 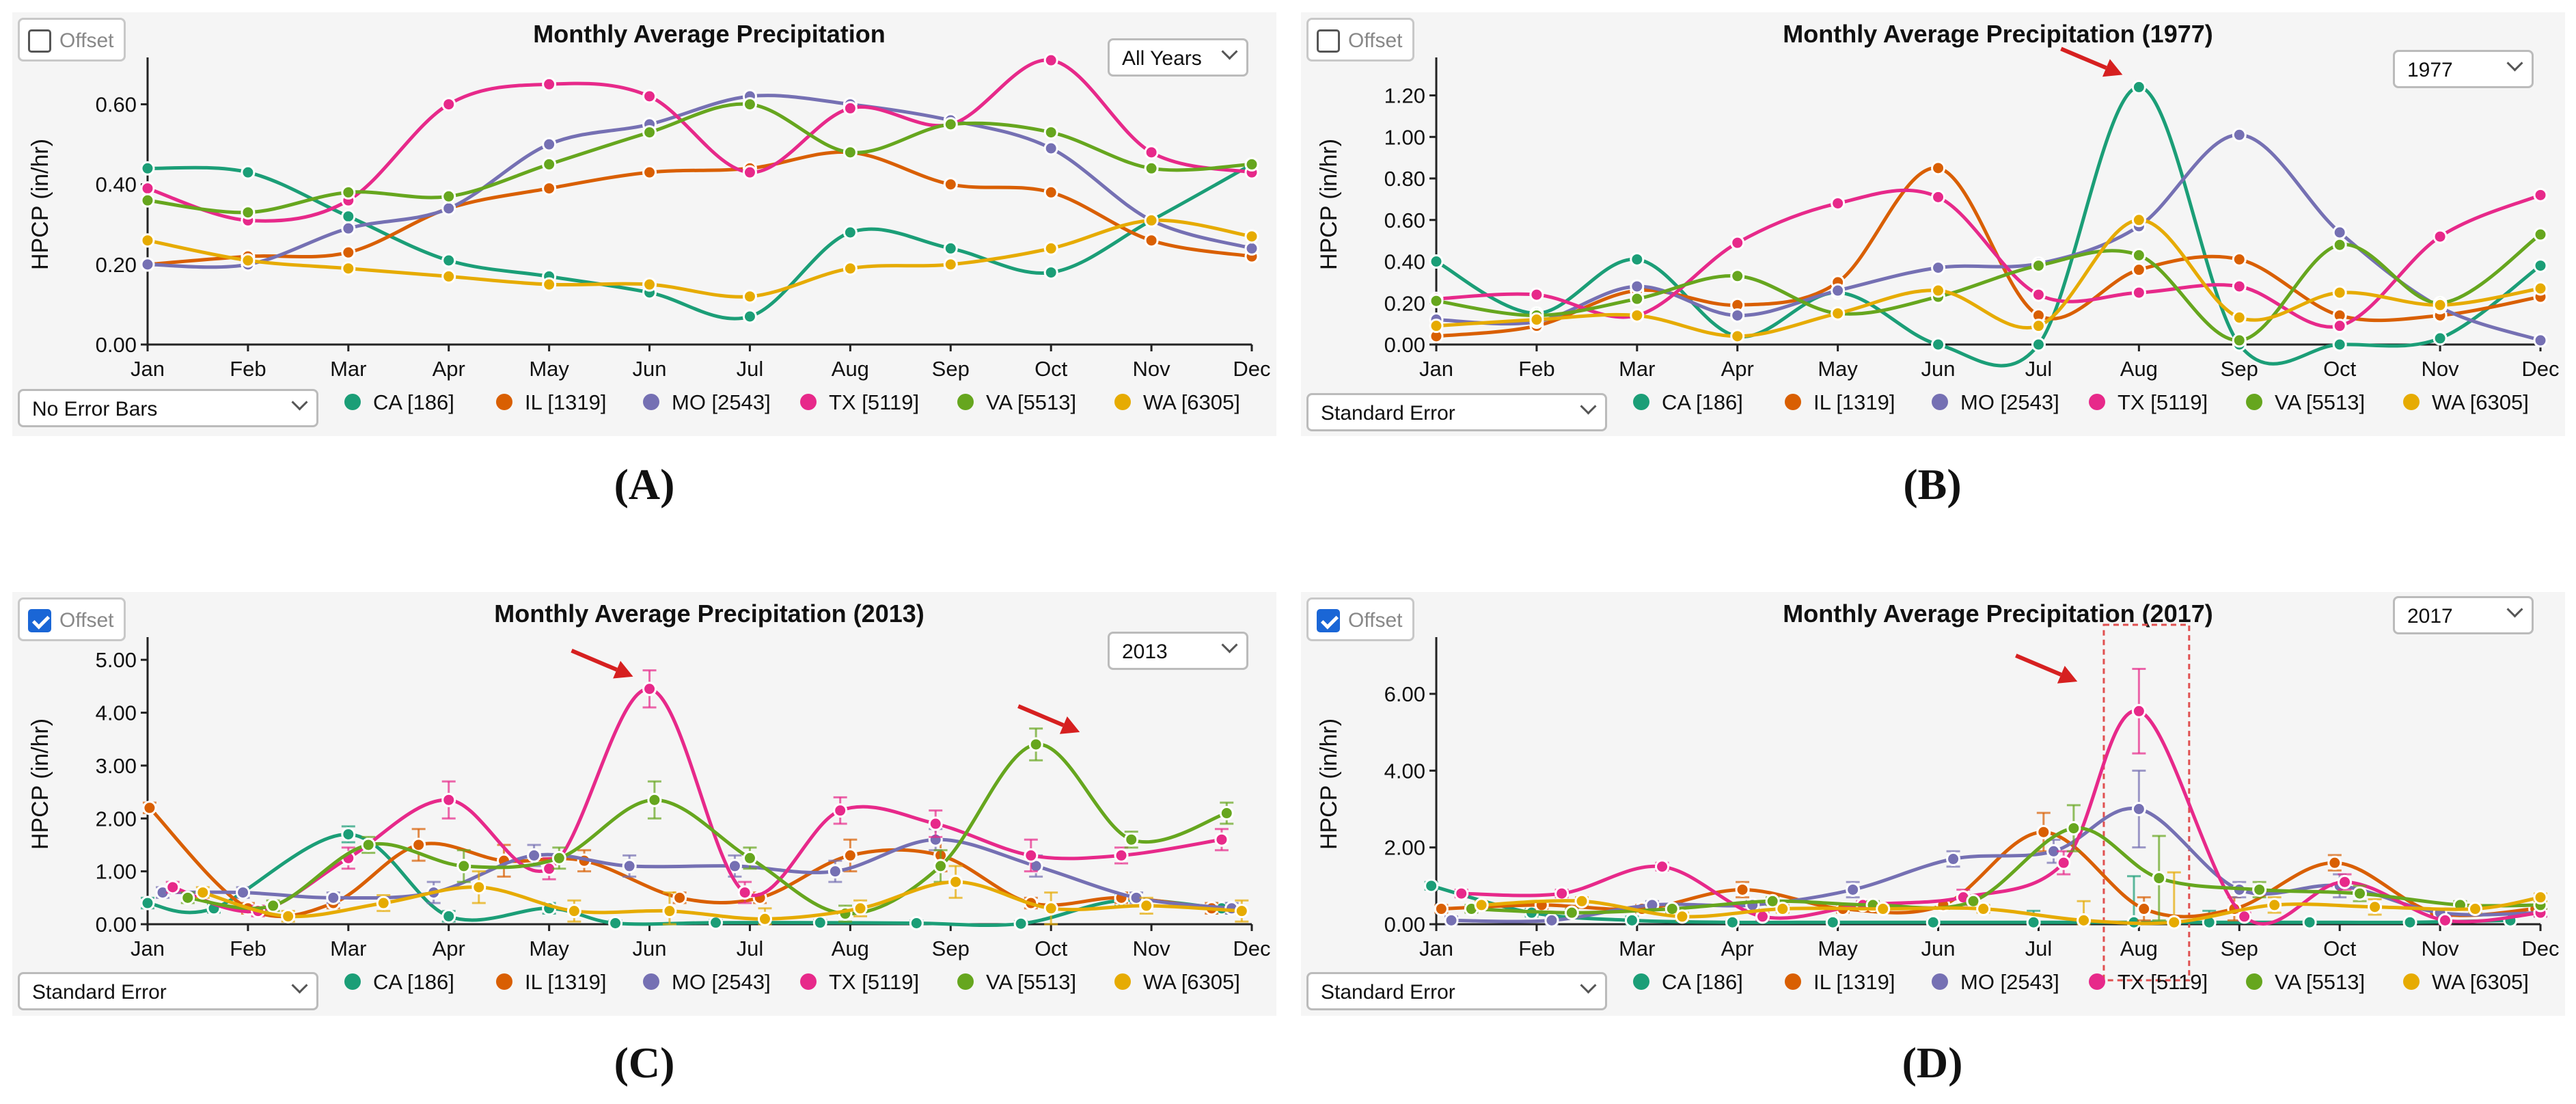 What do you see at coordinates (168, 408) in the screenshot?
I see `error-bars-select: No Error Bars` at bounding box center [168, 408].